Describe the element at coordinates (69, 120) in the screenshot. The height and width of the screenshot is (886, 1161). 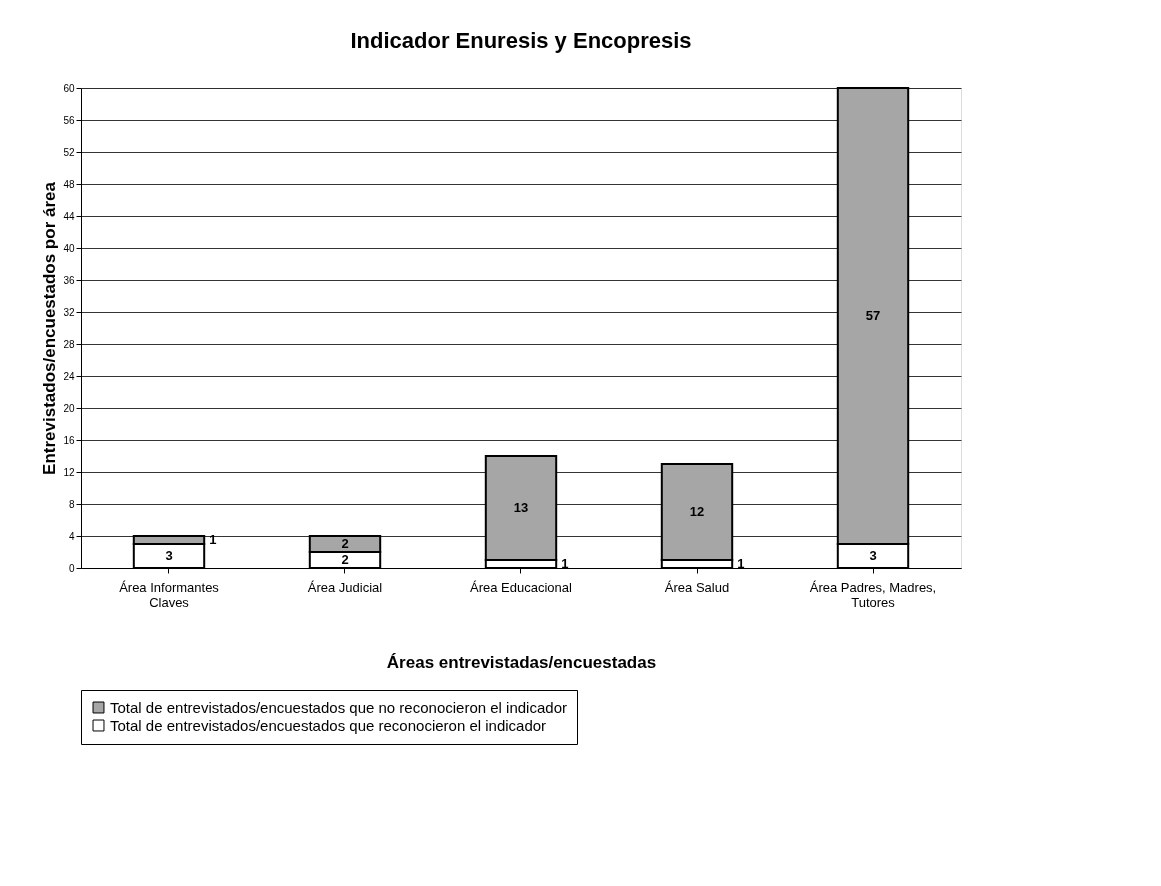
I see `y-tick-label: 56` at that location.